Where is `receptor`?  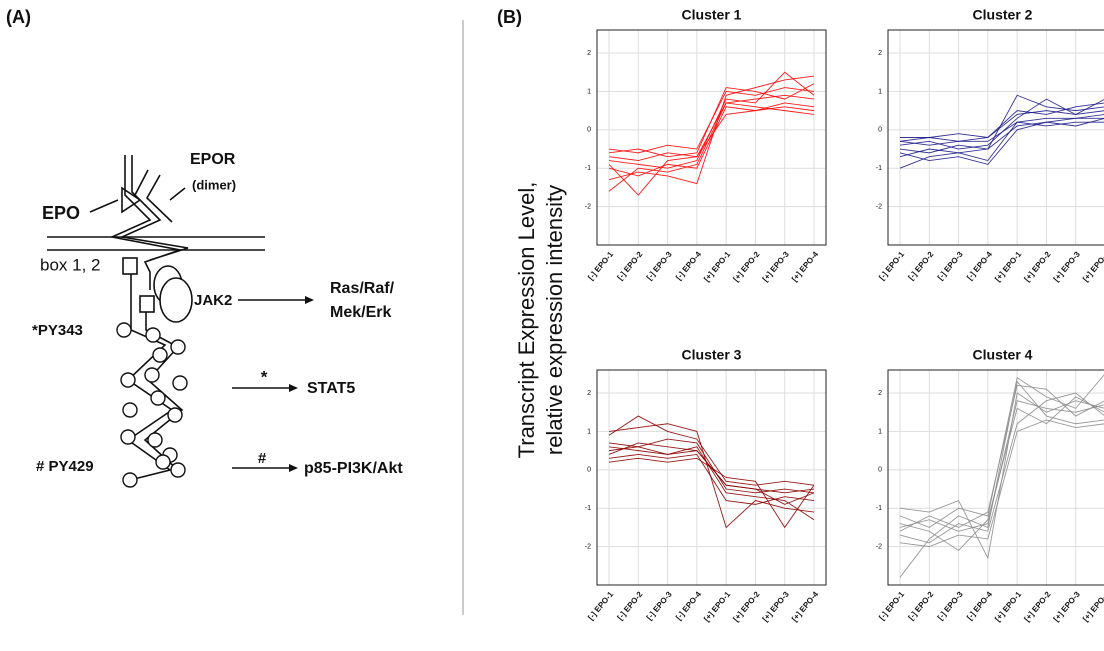
receptor is located at coordinates (149, 222).